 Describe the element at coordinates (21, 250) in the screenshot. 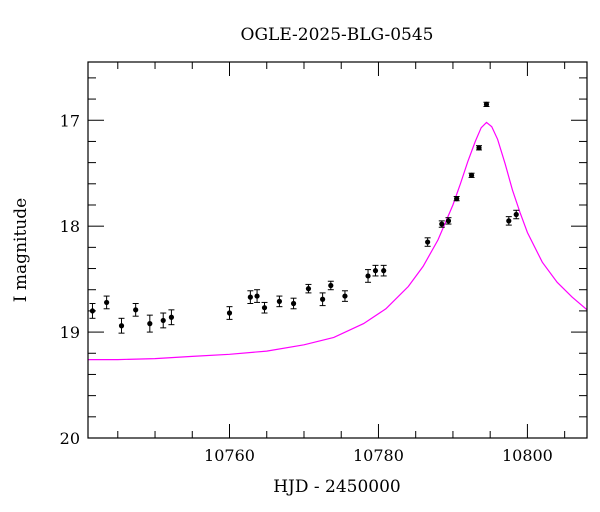

I see `y-axis-label: I magnitude` at that location.